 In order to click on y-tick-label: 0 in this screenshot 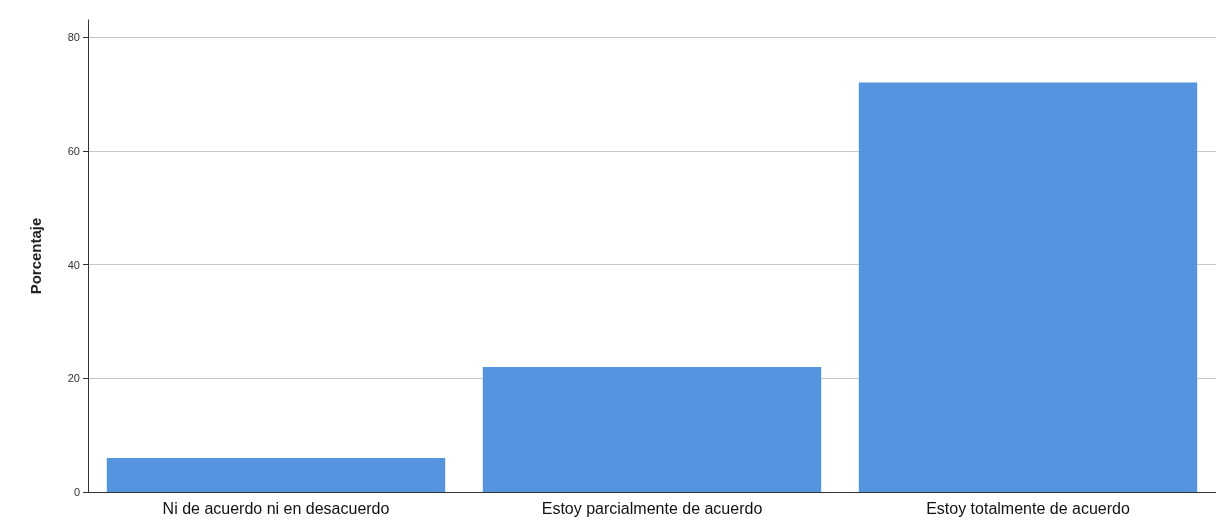, I will do `click(76, 492)`.